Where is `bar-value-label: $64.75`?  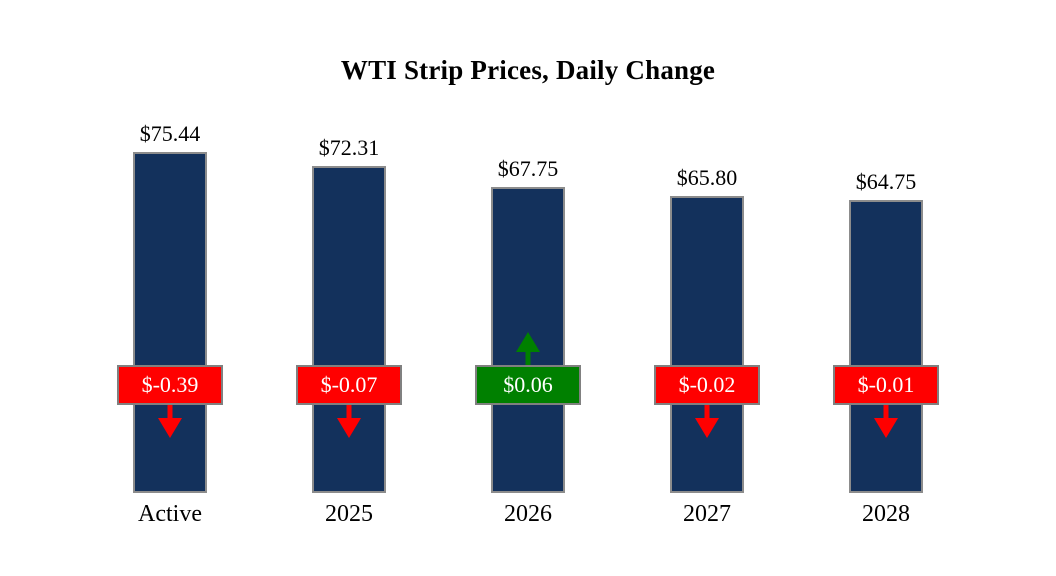 bar-value-label: $64.75 is located at coordinates (886, 181).